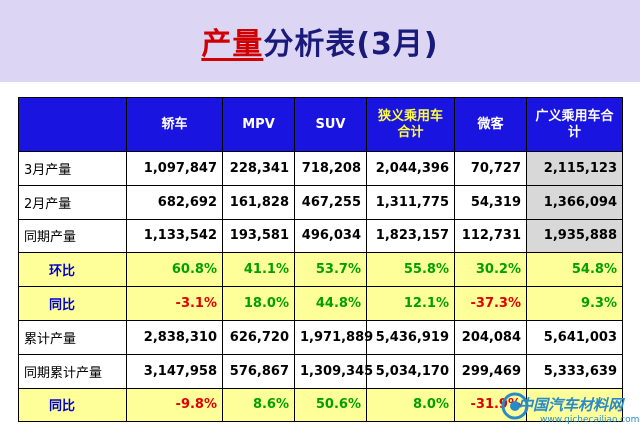  Describe the element at coordinates (410, 124) in the screenshot. I see `header-cell-narrow-total: 狭义乘用车合计` at that location.